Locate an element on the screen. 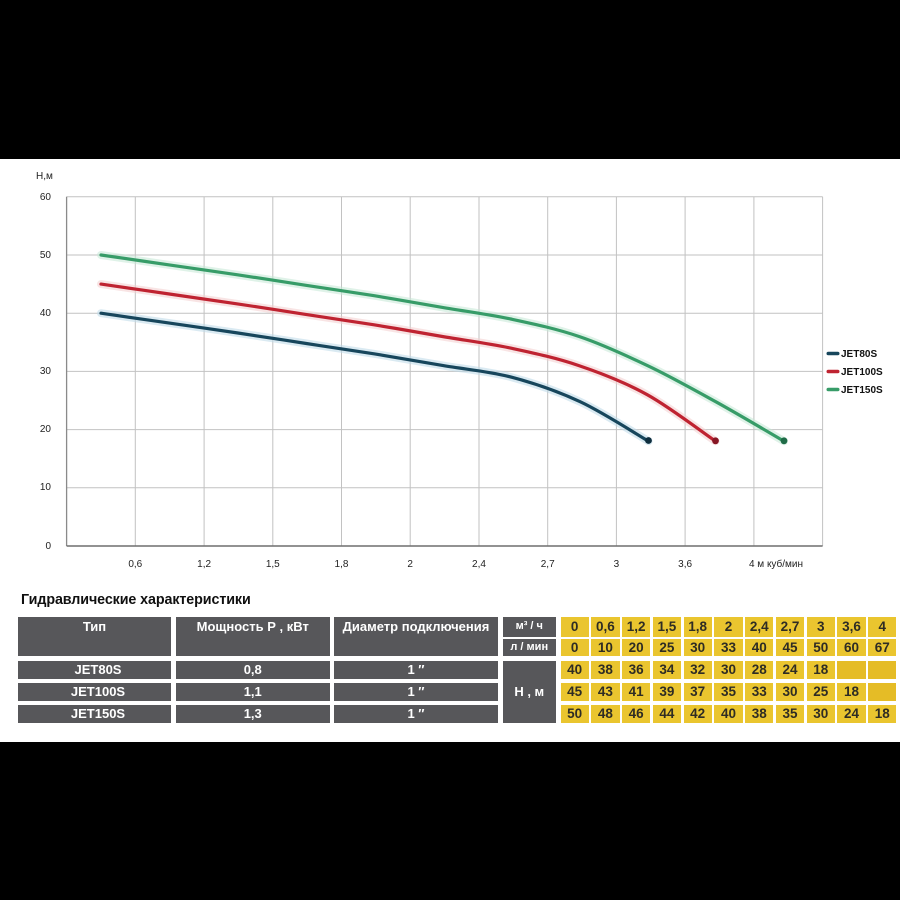  svg-text: 2,4 is located at coordinates (479, 564).